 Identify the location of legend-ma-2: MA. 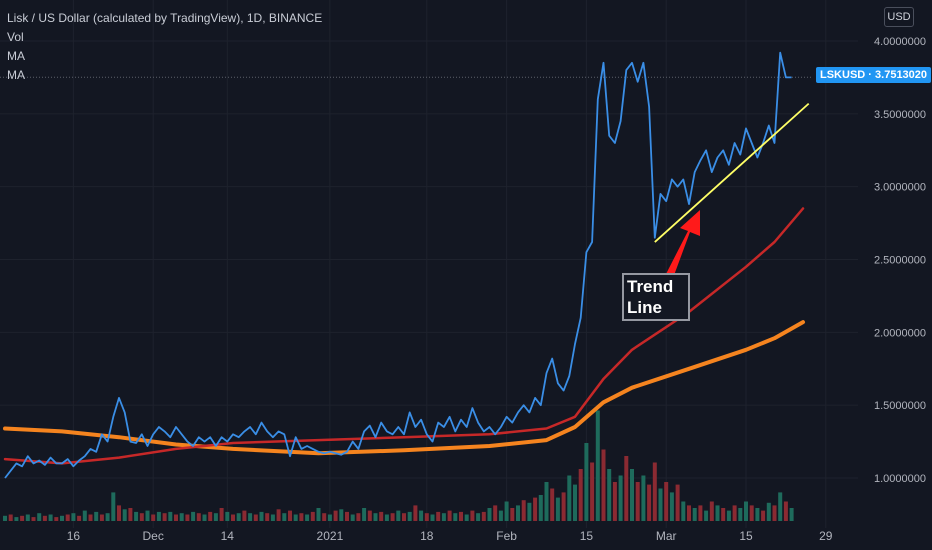
(16, 75).